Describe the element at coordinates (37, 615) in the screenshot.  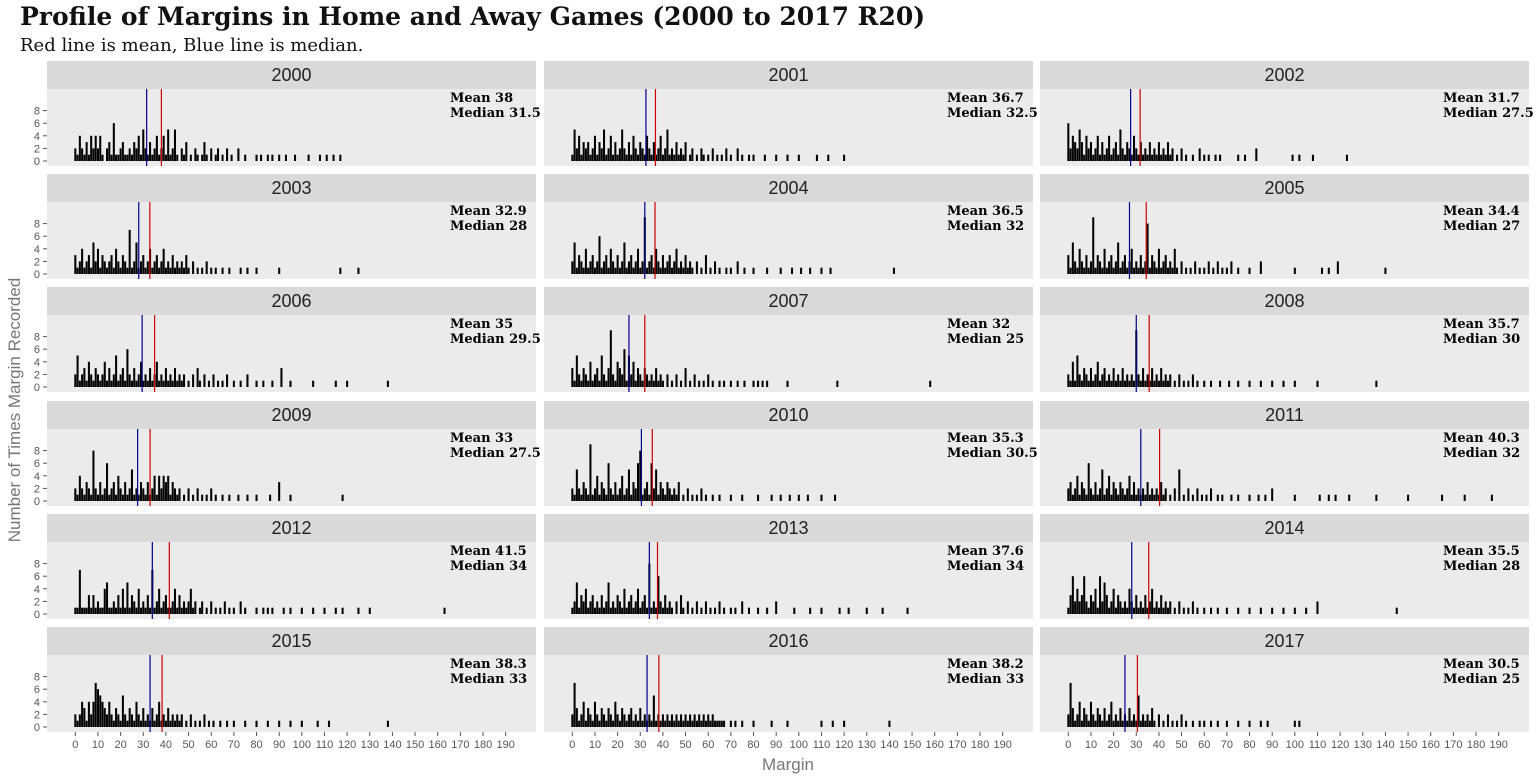
I see `y-tick-label: 0` at that location.